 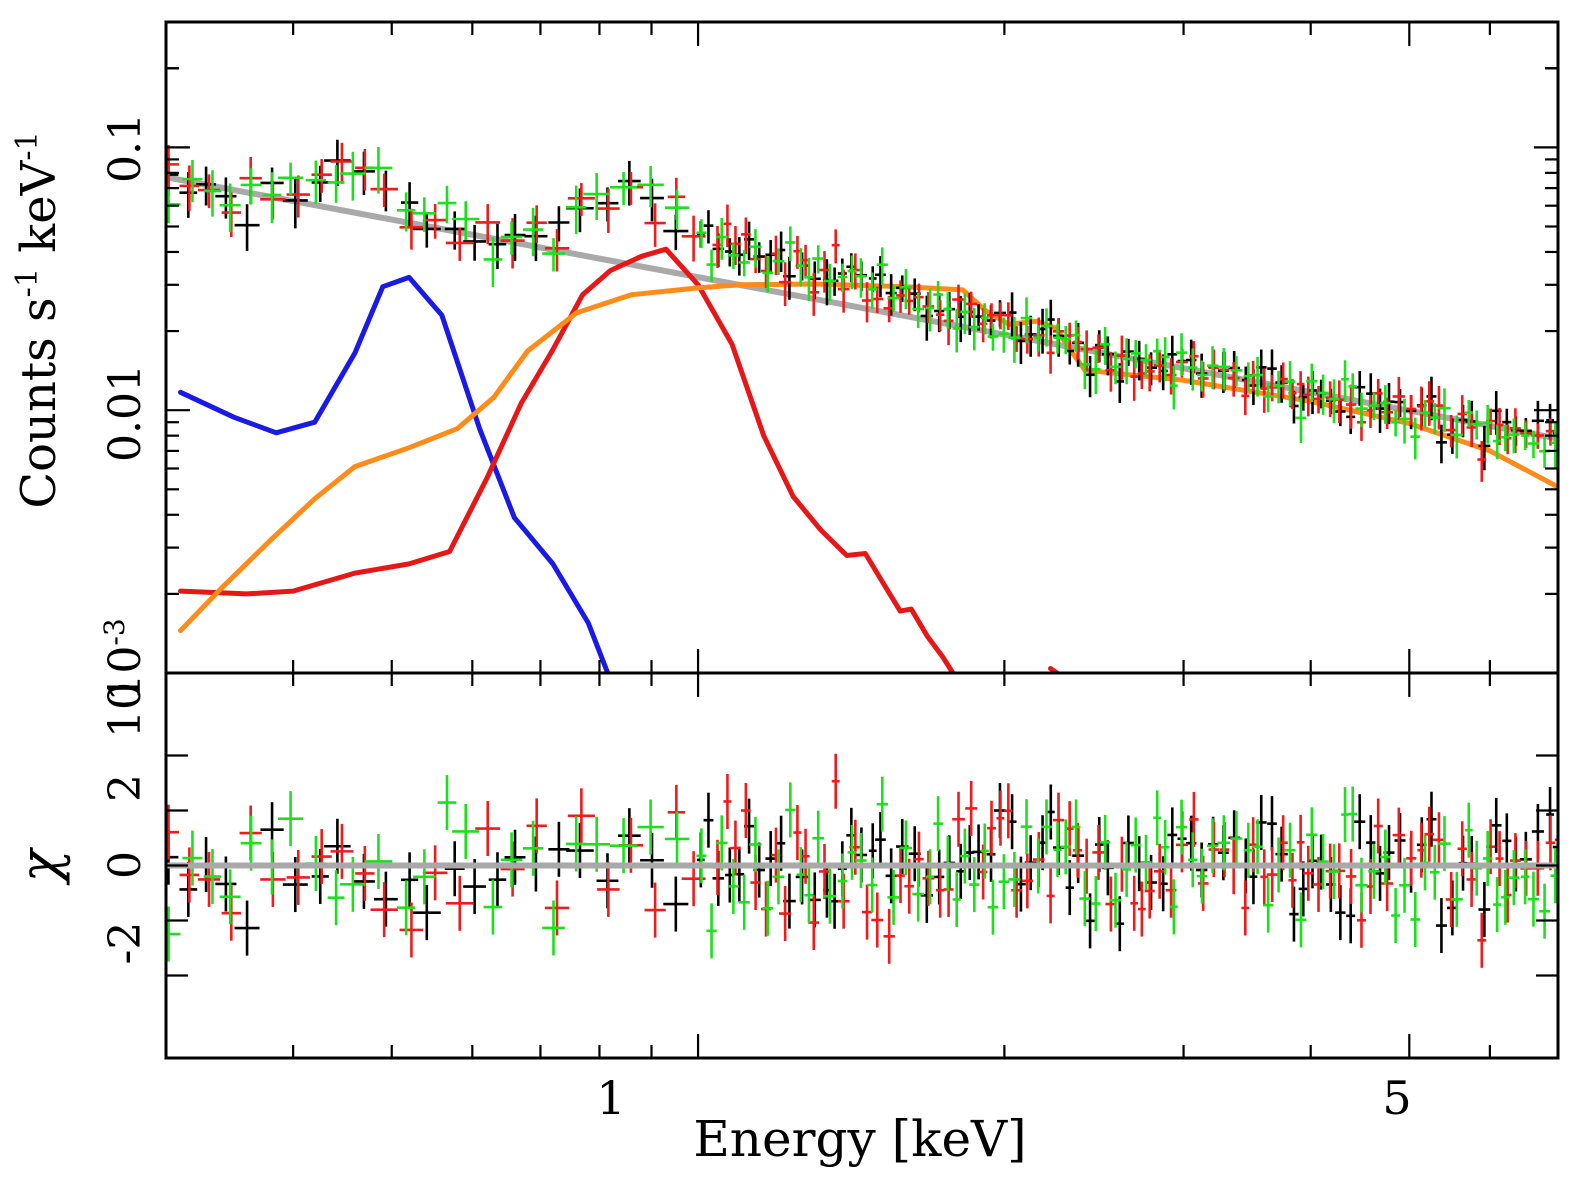 What do you see at coordinates (125, 943) in the screenshot?
I see `ytick-label-minus2: -2` at bounding box center [125, 943].